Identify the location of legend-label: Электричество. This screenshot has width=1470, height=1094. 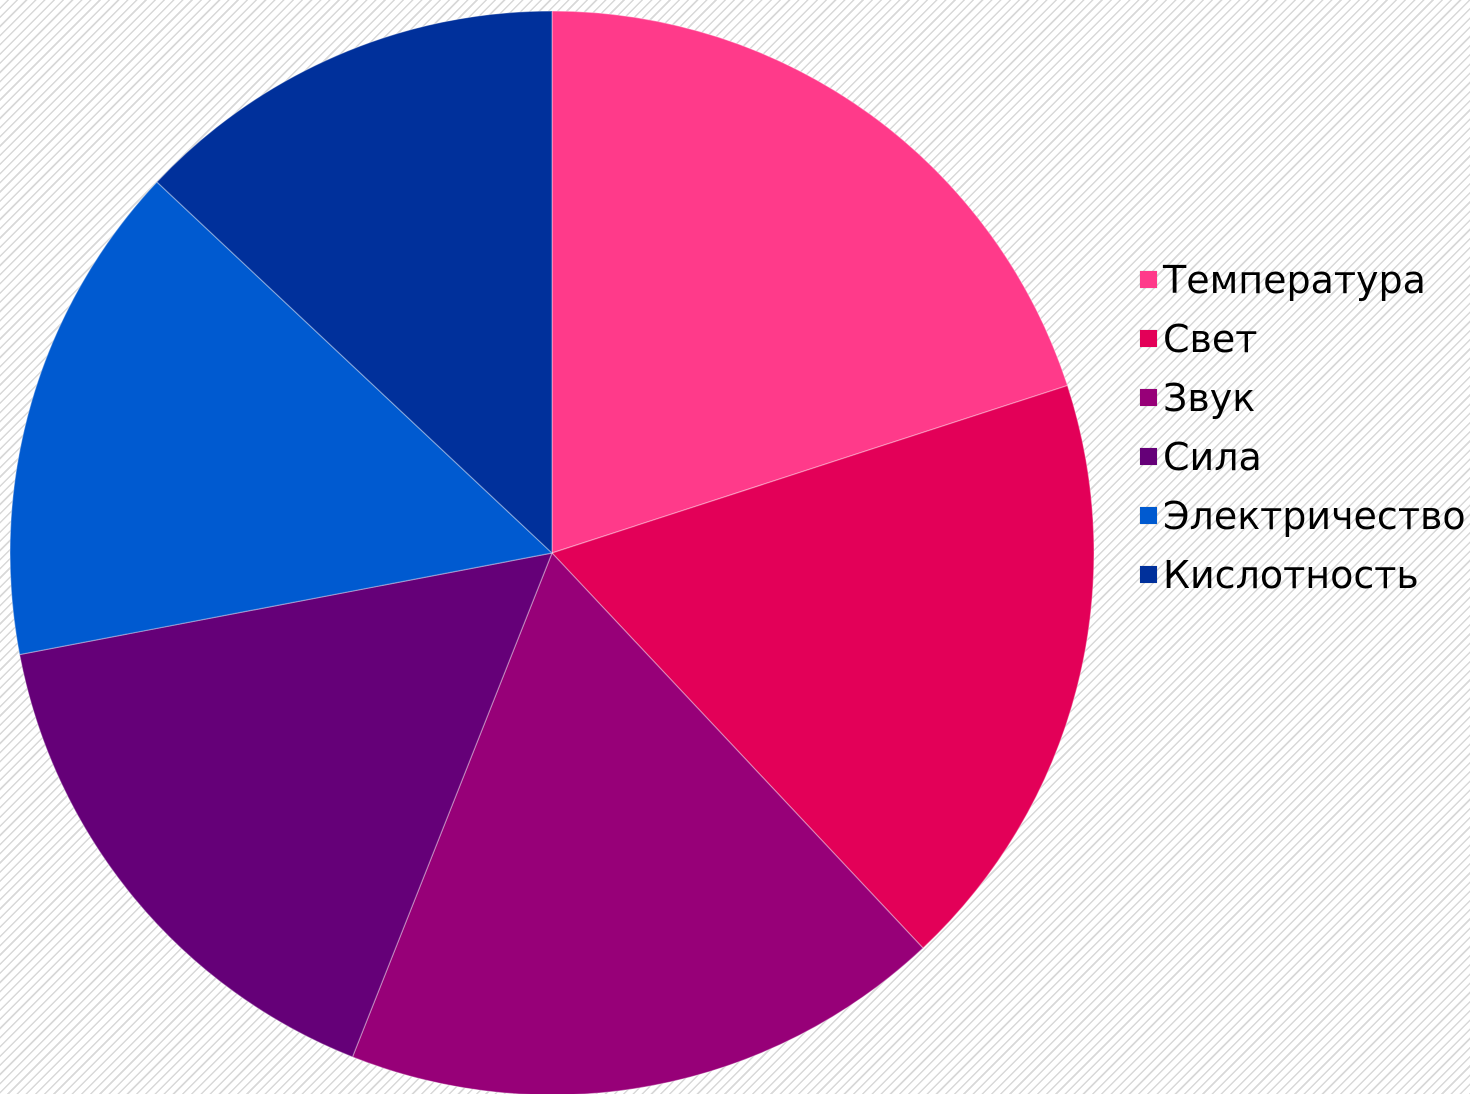
(1314, 515).